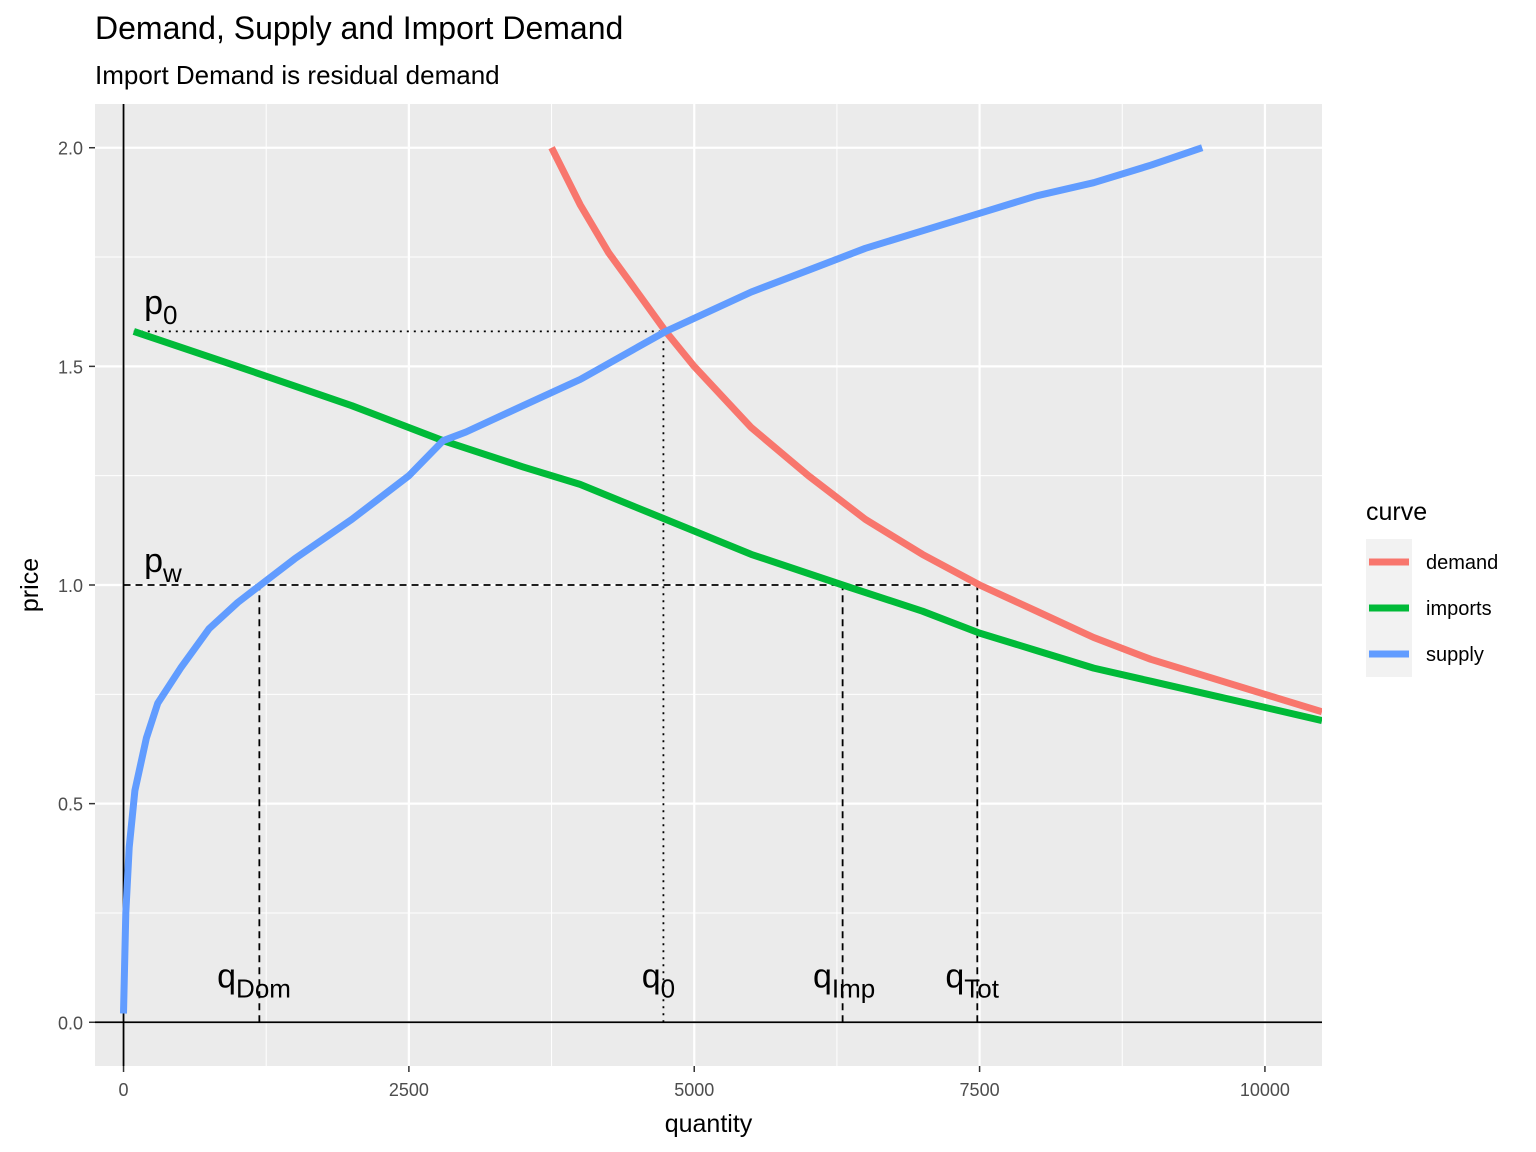 Image resolution: width=1536 pixels, height=1152 pixels. Describe the element at coordinates (160, 307) in the screenshot. I see `annotation-label: p0` at that location.